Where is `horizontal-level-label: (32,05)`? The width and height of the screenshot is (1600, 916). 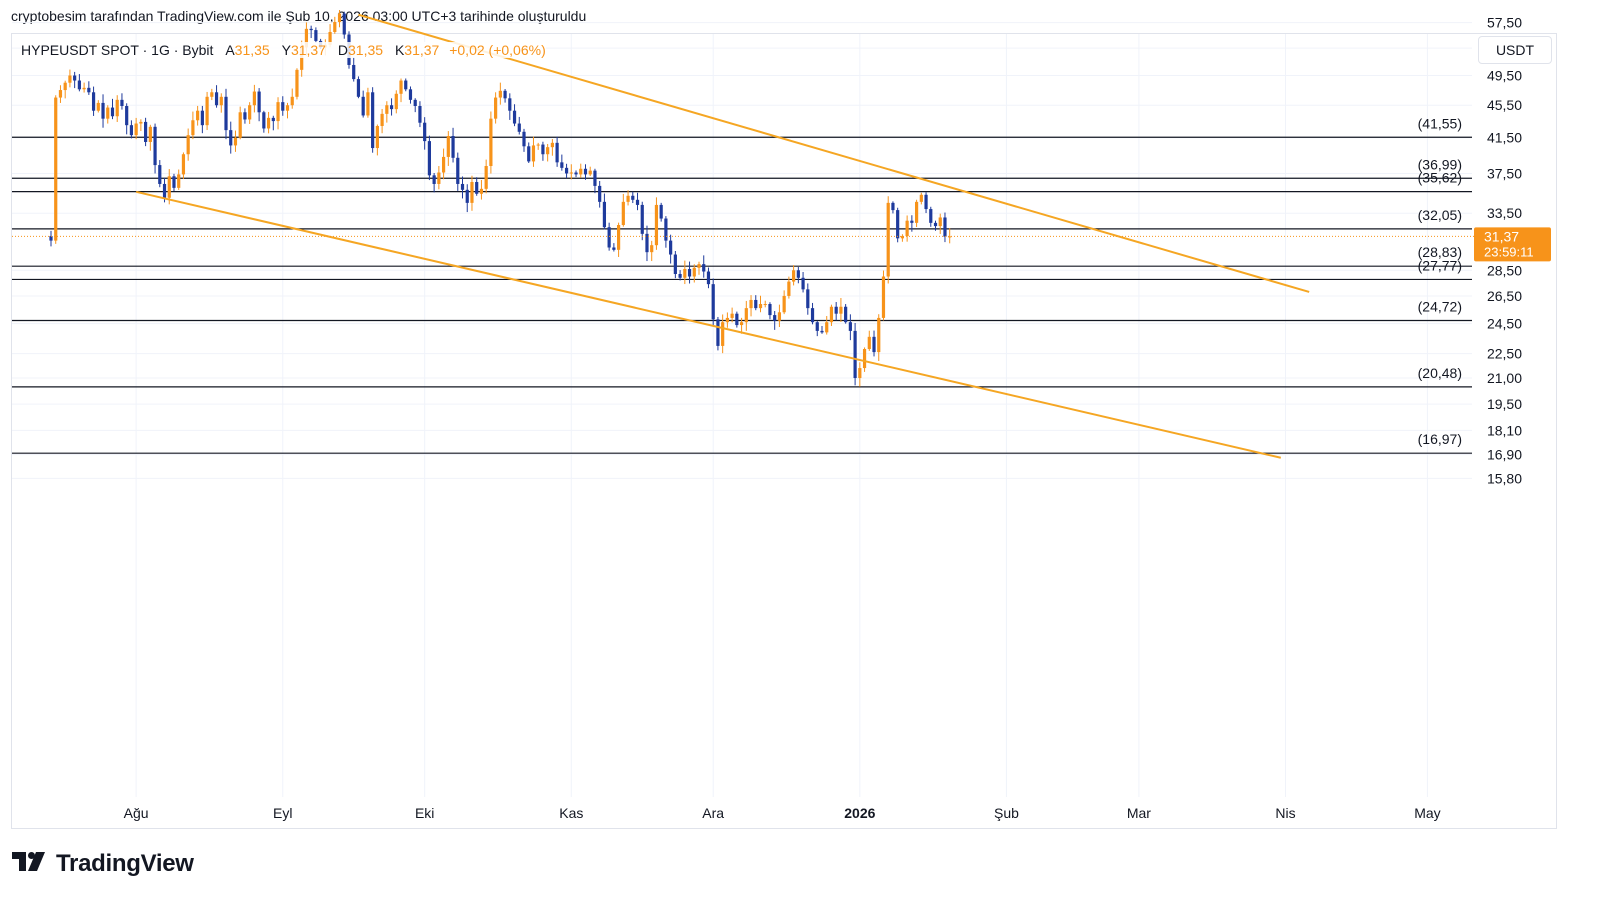 horizontal-level-label: (32,05) is located at coordinates (1440, 215).